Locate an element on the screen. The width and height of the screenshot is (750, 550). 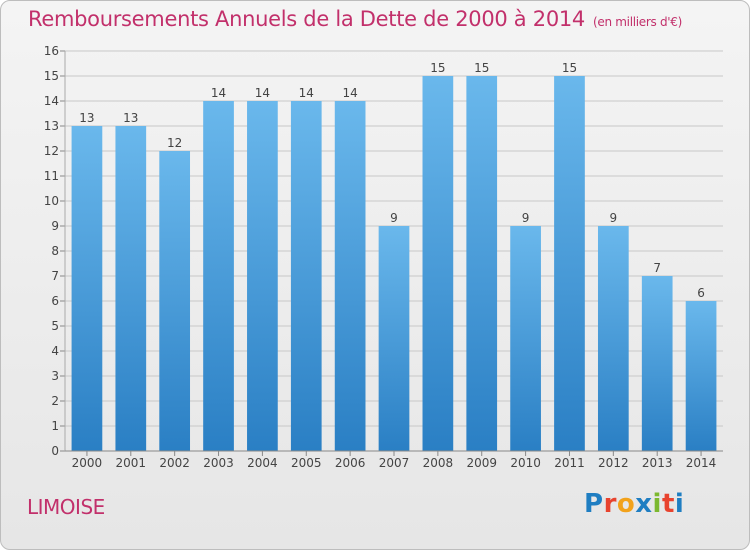
bar-2001 is located at coordinates (131, 288).